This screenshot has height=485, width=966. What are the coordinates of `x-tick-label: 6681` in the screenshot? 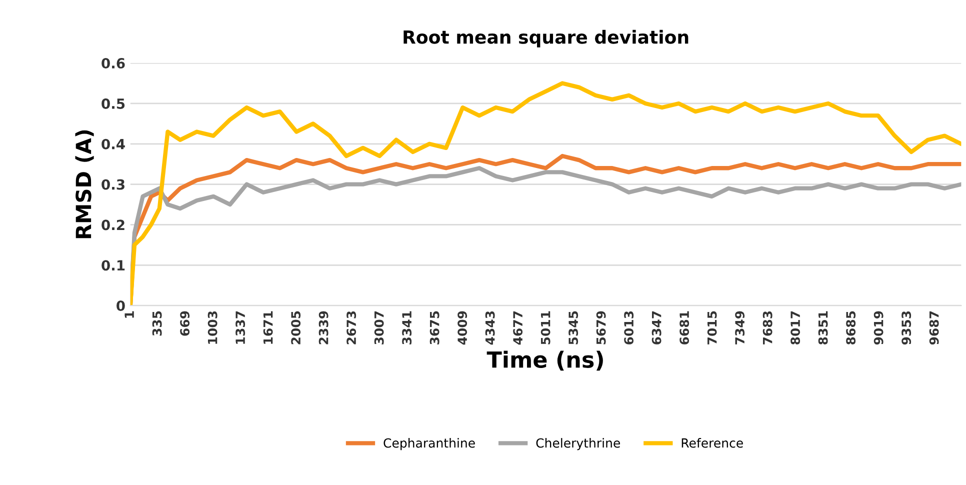 It's located at (685, 327).